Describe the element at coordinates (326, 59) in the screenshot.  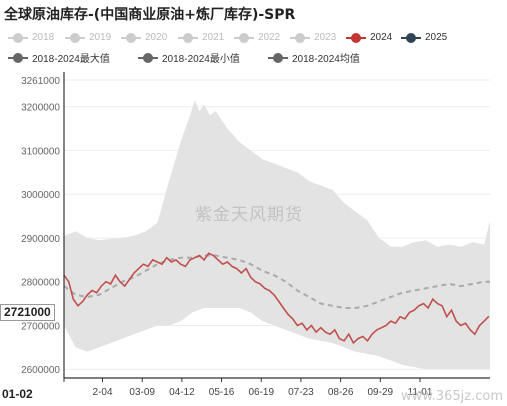
I see `legend-label: 2018-2024均值` at that location.